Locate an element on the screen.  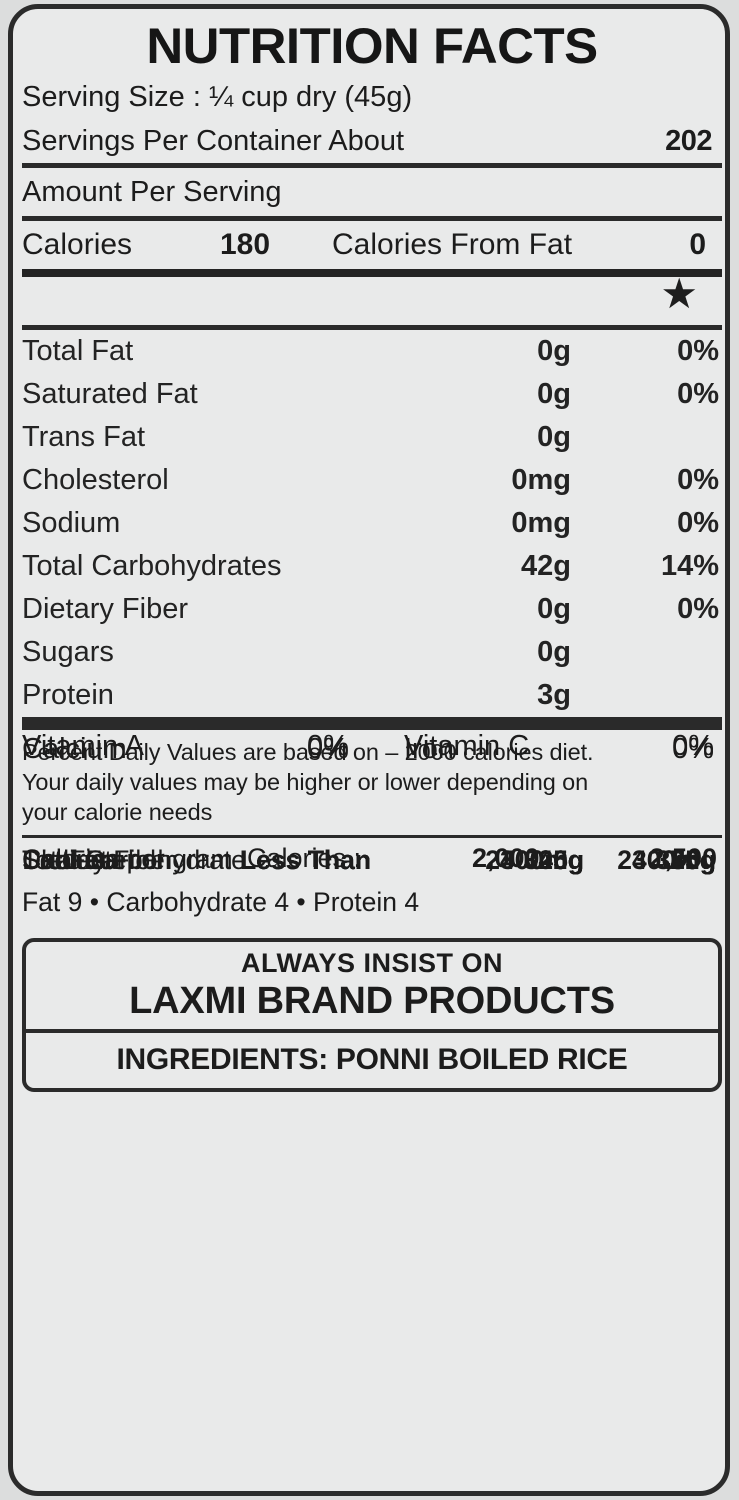
table-row: Cholesterol 0mg 0% is located at coordinates (372, 480).